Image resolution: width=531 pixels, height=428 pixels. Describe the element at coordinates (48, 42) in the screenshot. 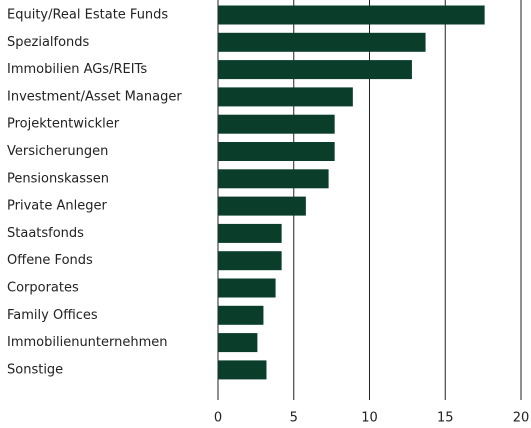

I see `y-tick-label: Spezialfonds` at that location.